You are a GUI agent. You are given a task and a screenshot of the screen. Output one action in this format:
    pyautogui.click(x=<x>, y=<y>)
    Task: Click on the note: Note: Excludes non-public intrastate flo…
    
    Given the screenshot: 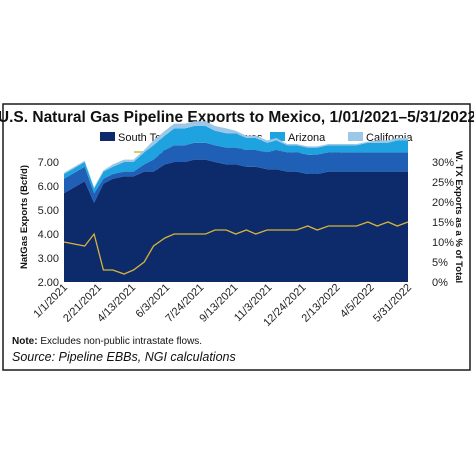 What is the action you would take?
    pyautogui.click(x=107, y=341)
    